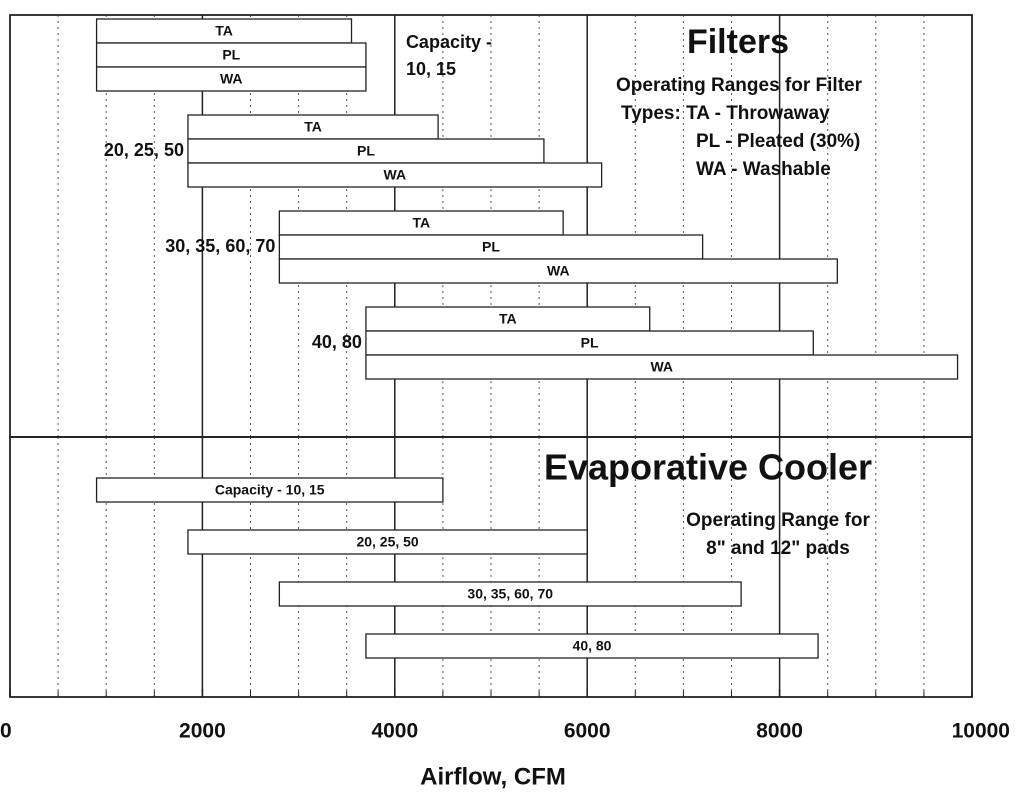  What do you see at coordinates (202, 731) in the screenshot?
I see `x-tick-label: 2000` at bounding box center [202, 731].